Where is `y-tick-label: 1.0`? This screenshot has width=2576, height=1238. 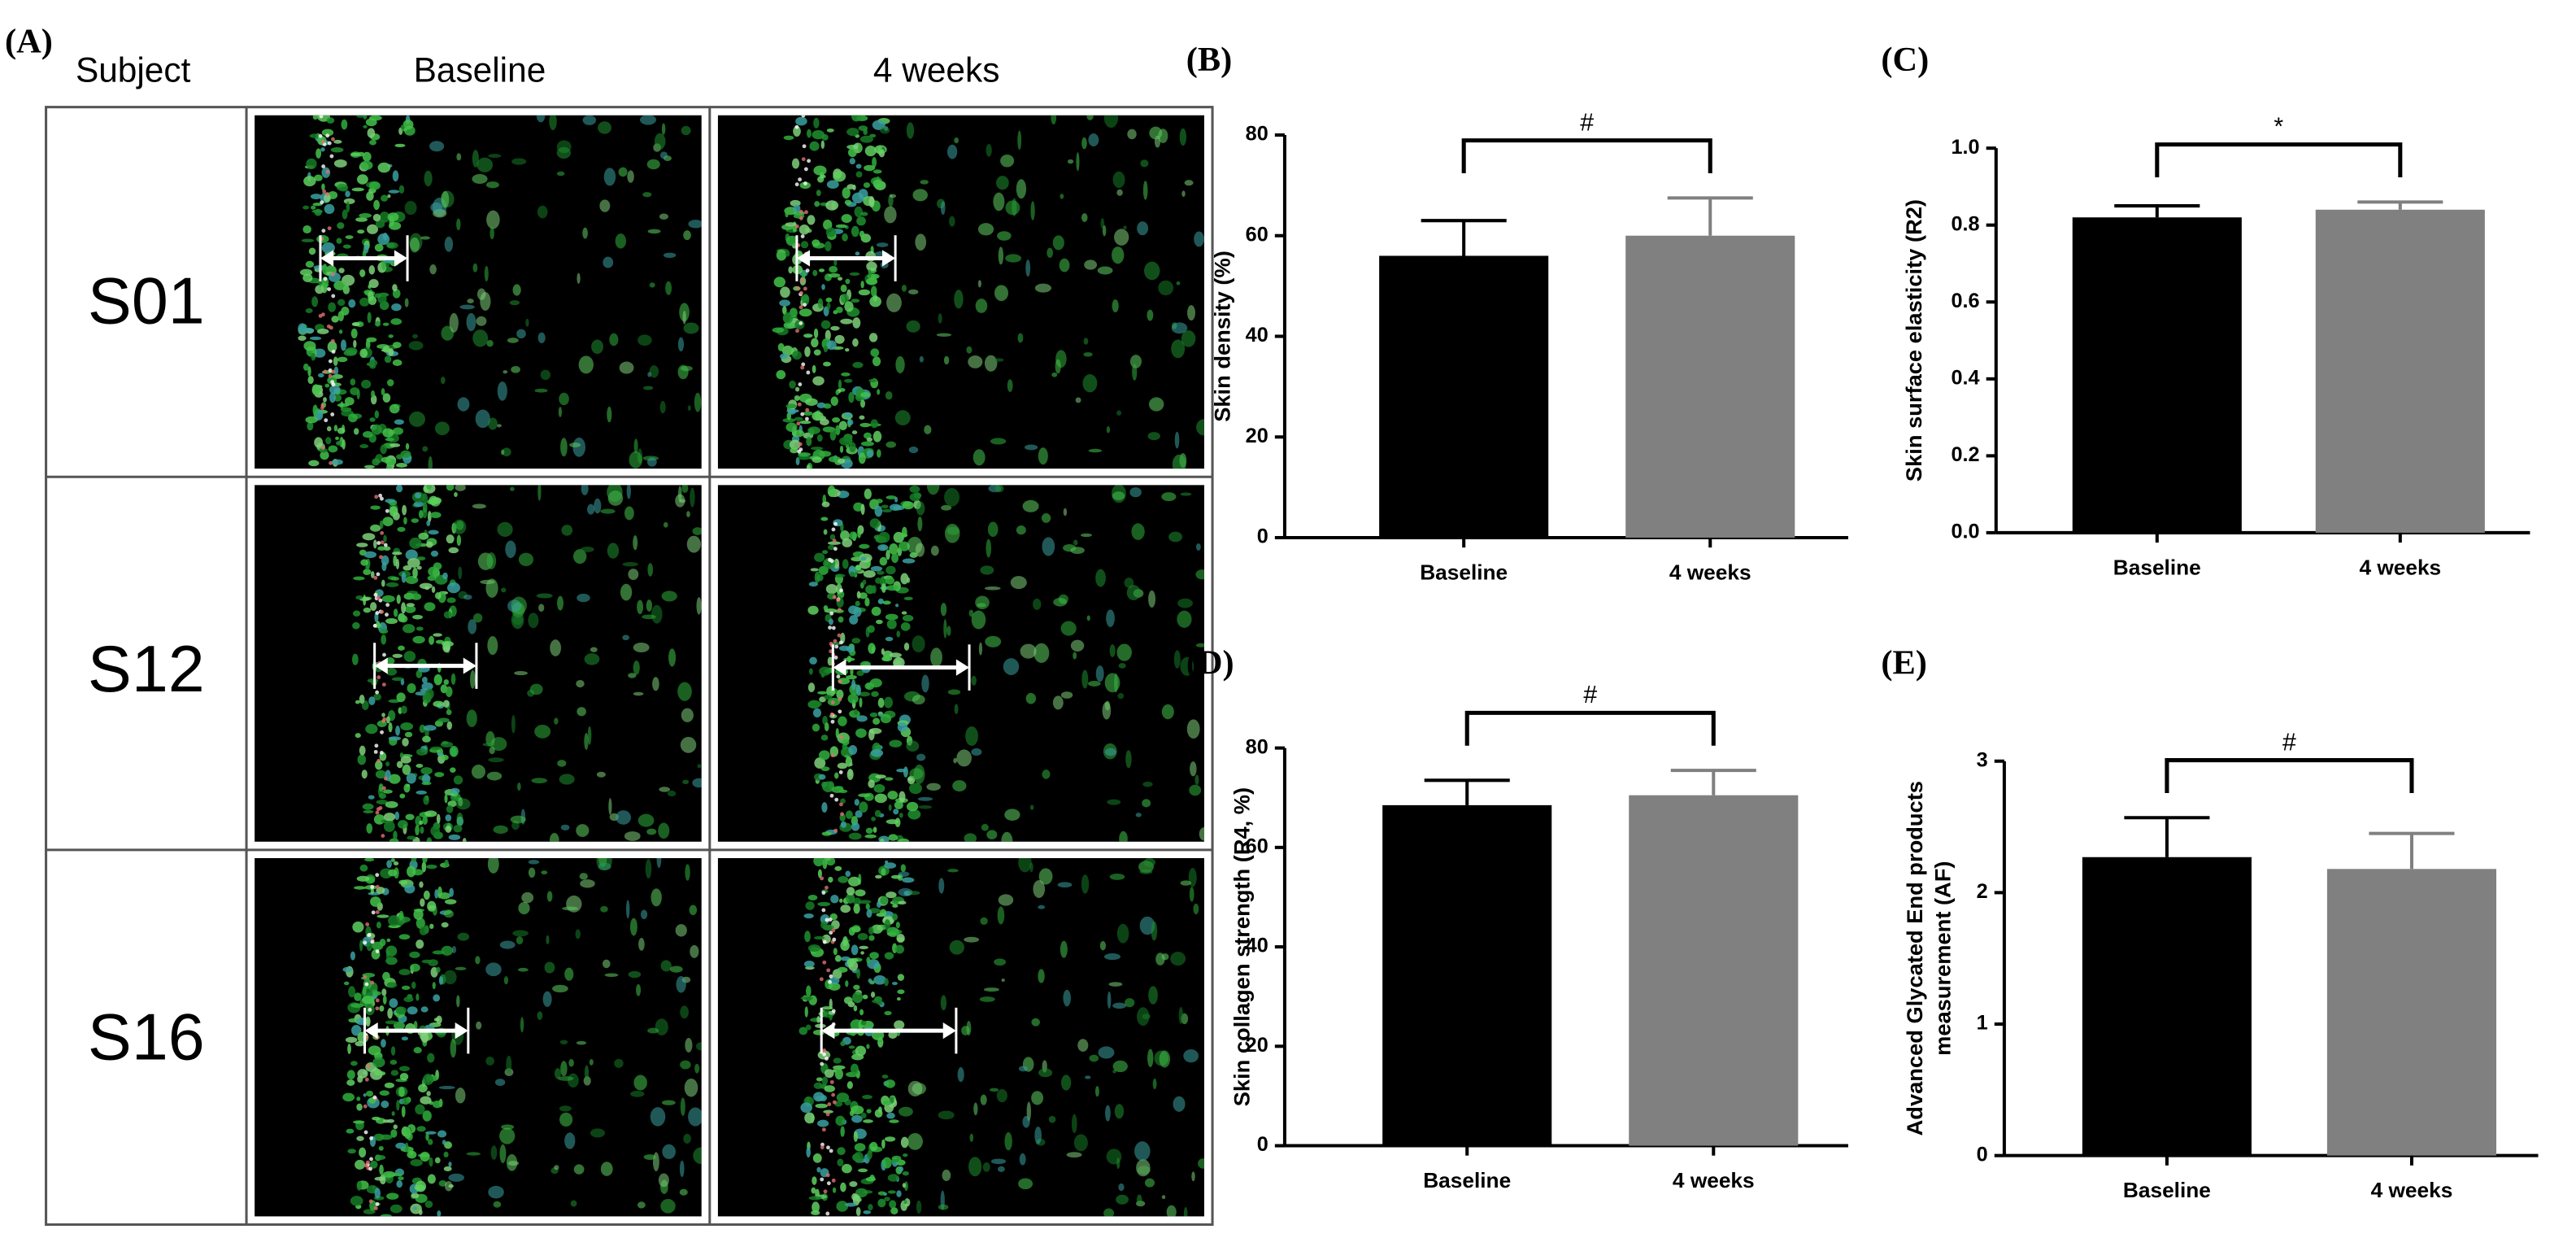 y-tick-label: 1.0 is located at coordinates (1965, 147).